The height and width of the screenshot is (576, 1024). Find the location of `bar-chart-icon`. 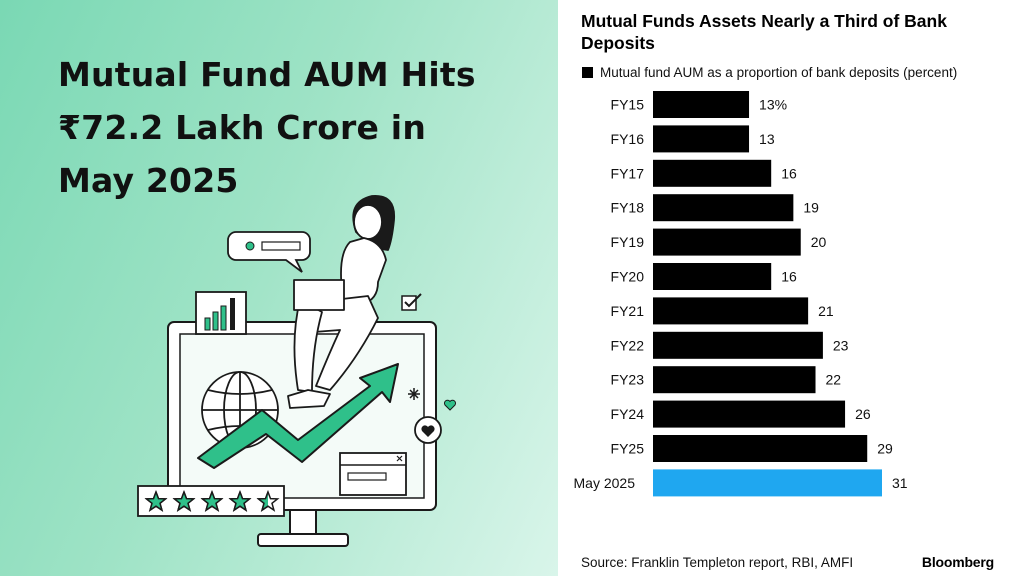

bar-chart-icon is located at coordinates (221, 313).